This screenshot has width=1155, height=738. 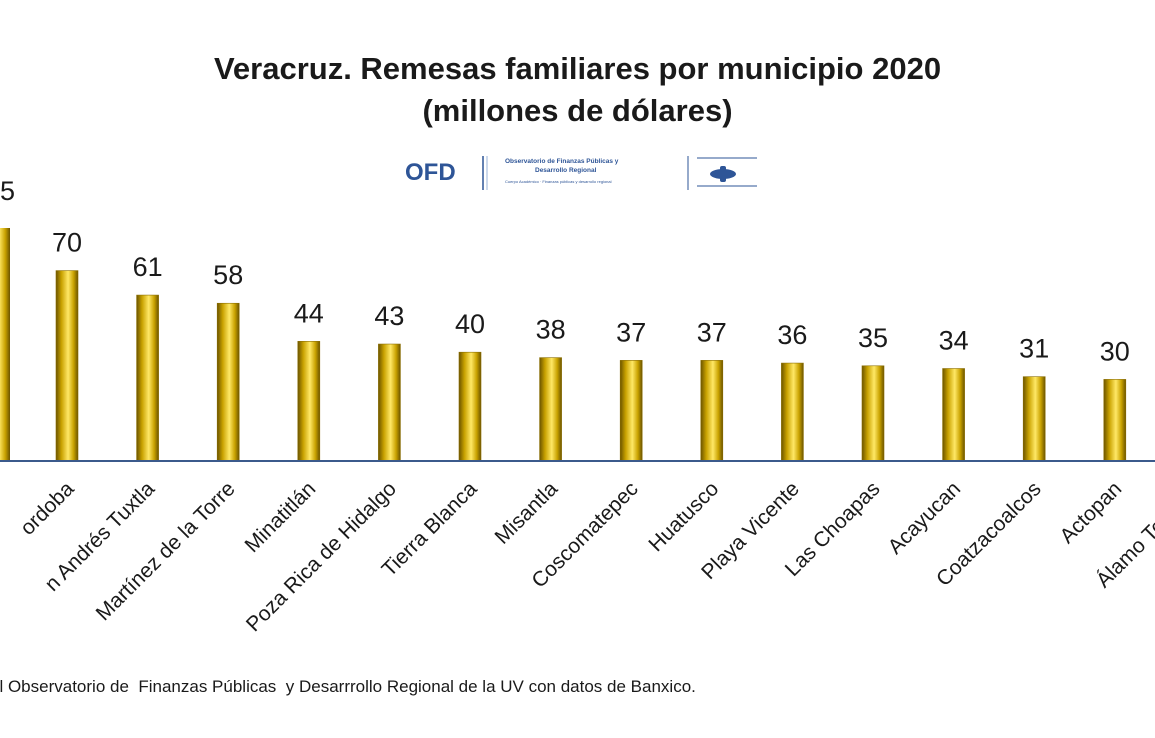 What do you see at coordinates (1091, 512) in the screenshot?
I see `category-label-13: Actopan` at bounding box center [1091, 512].